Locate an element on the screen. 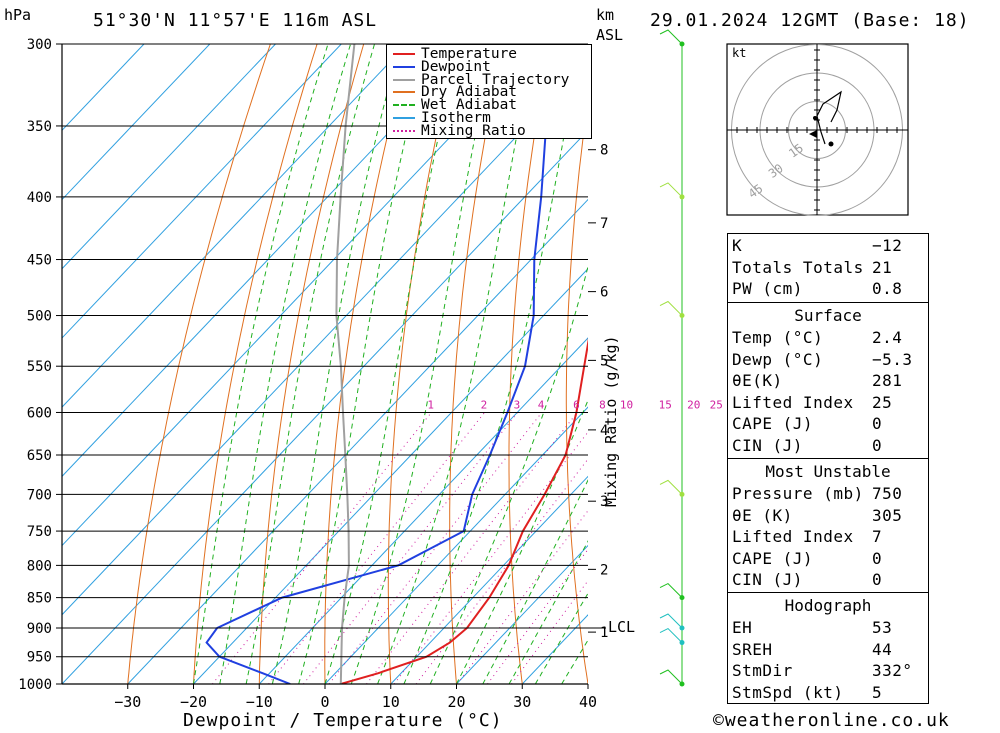 Image resolution: width=1000 pixels, height=733 pixels. pressure-tick-label: 300 is located at coordinates (39, 45).